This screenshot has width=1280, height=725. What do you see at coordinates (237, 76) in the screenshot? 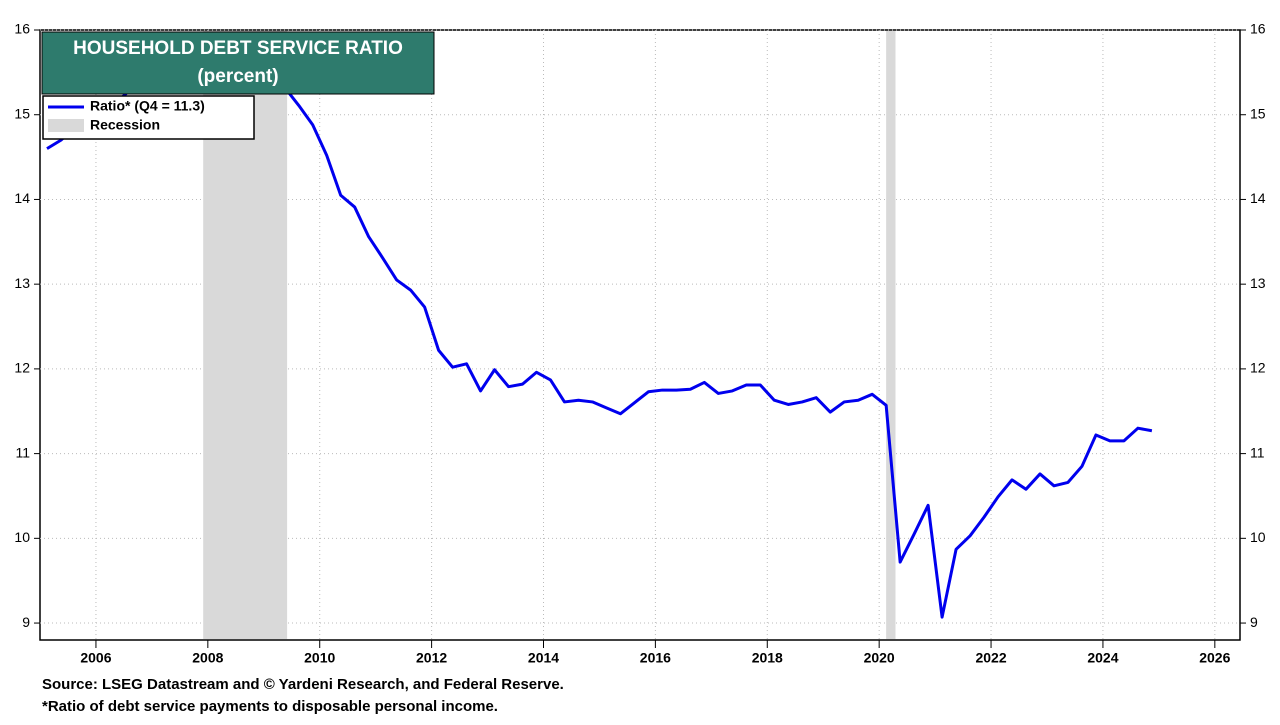
I see `chart-subtitle: (percent)` at bounding box center [237, 76].